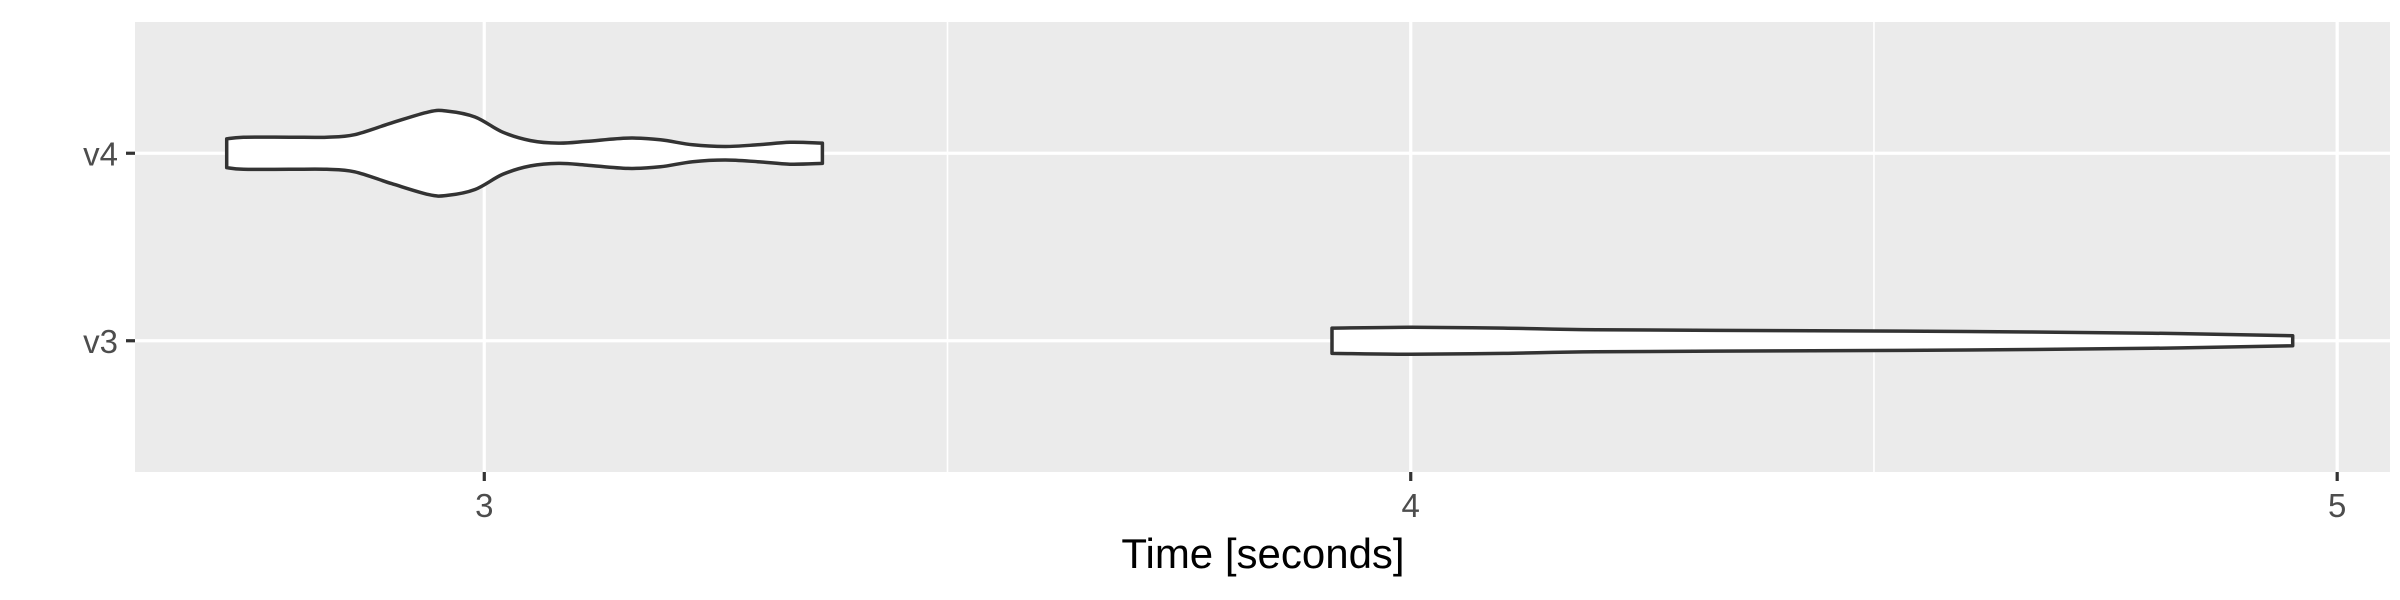  What do you see at coordinates (1262, 553) in the screenshot?
I see `x-axis-title: Time [seconds]` at bounding box center [1262, 553].